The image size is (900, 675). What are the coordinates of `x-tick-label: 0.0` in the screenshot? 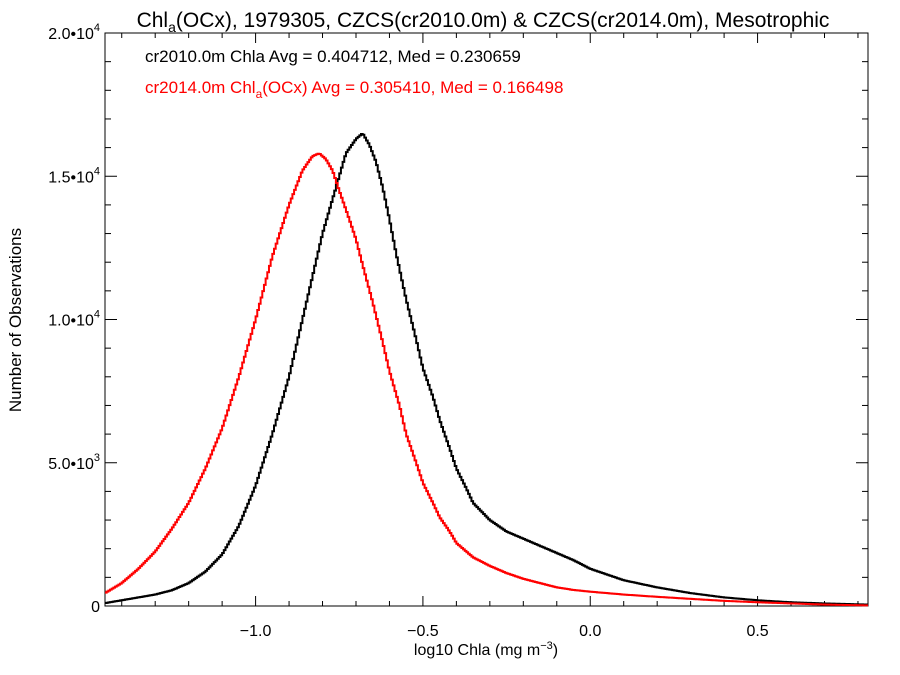 It's located at (590, 631).